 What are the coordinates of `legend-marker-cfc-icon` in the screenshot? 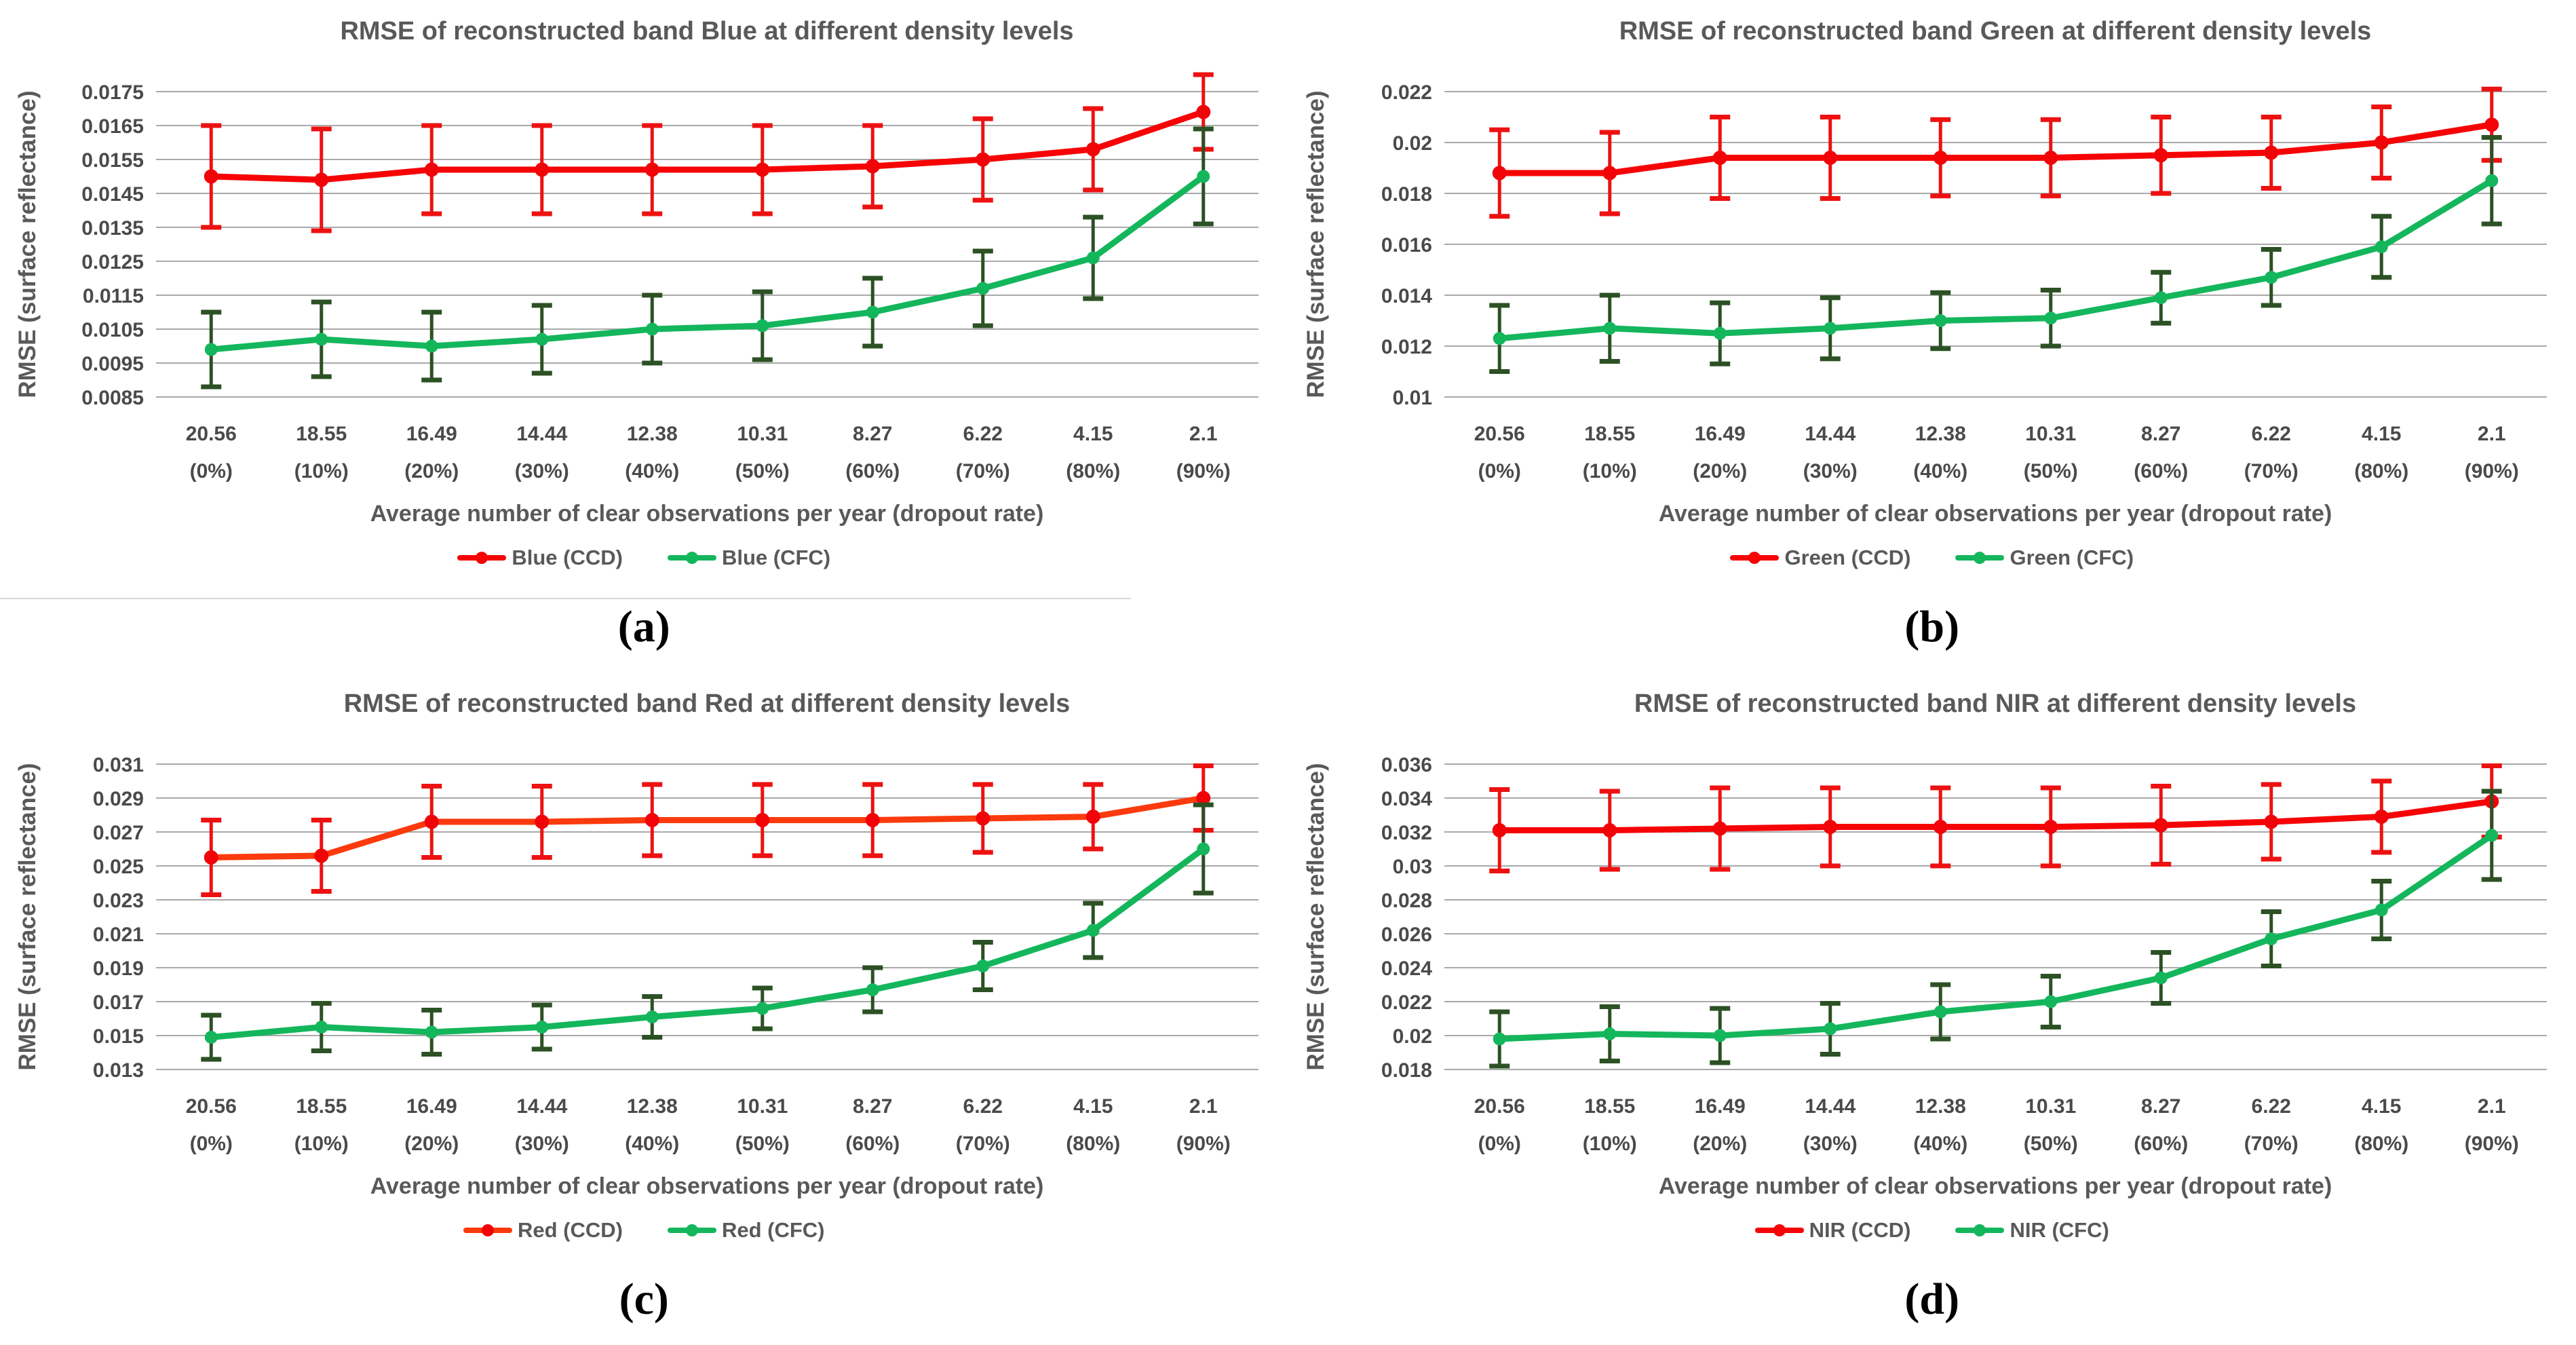 It's located at (1980, 1230).